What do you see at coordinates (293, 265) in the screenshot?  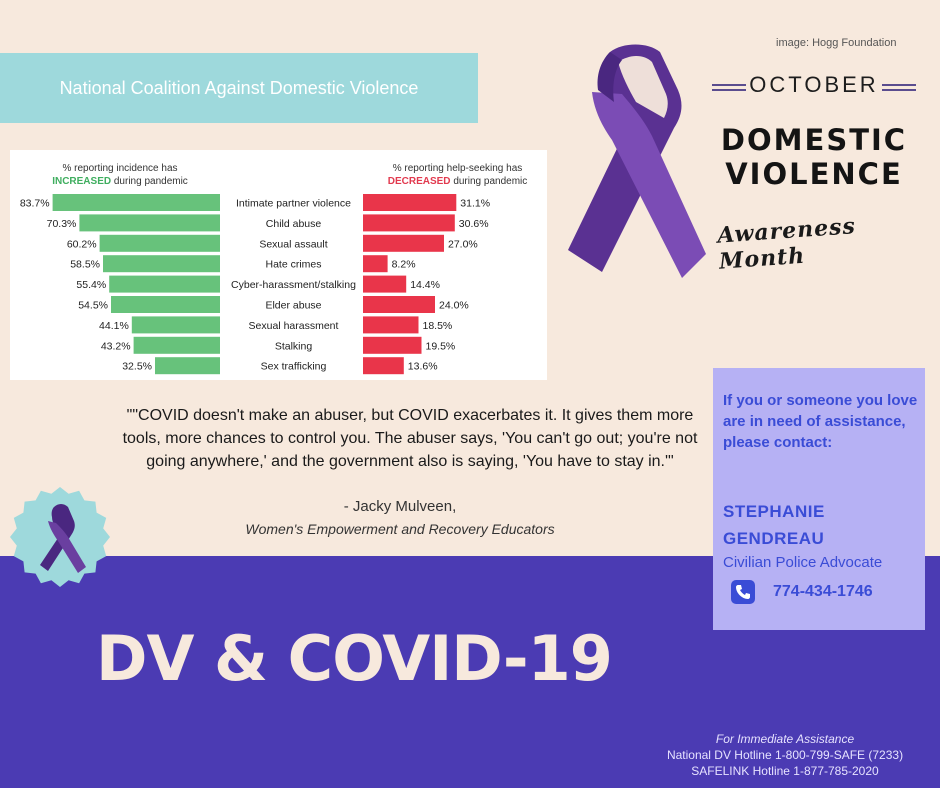 I see `category-label: Hate crimes` at bounding box center [293, 265].